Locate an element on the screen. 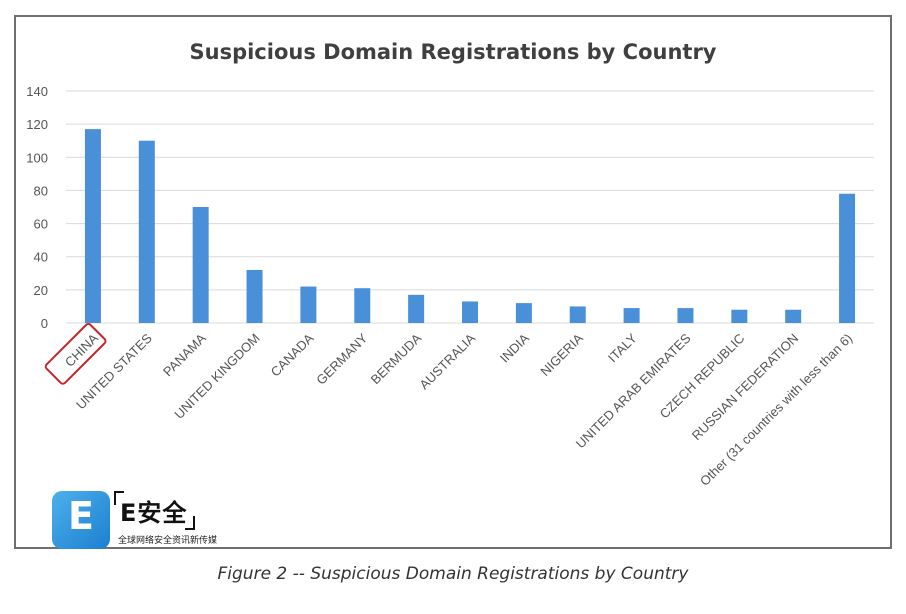 This screenshot has height=614, width=906. x-tick-label: CHINA is located at coordinates (81, 349).